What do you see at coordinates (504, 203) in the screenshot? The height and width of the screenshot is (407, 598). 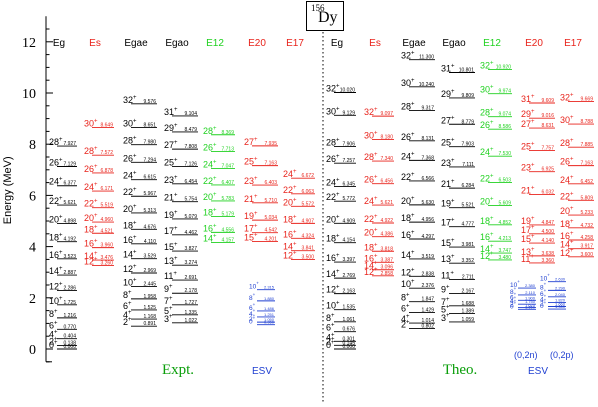 I see `level-energy-label: 5.609` at bounding box center [504, 203].